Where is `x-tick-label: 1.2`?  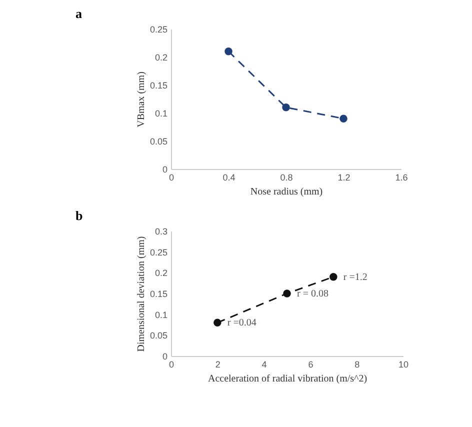 x-tick-label: 1.2 is located at coordinates (344, 177).